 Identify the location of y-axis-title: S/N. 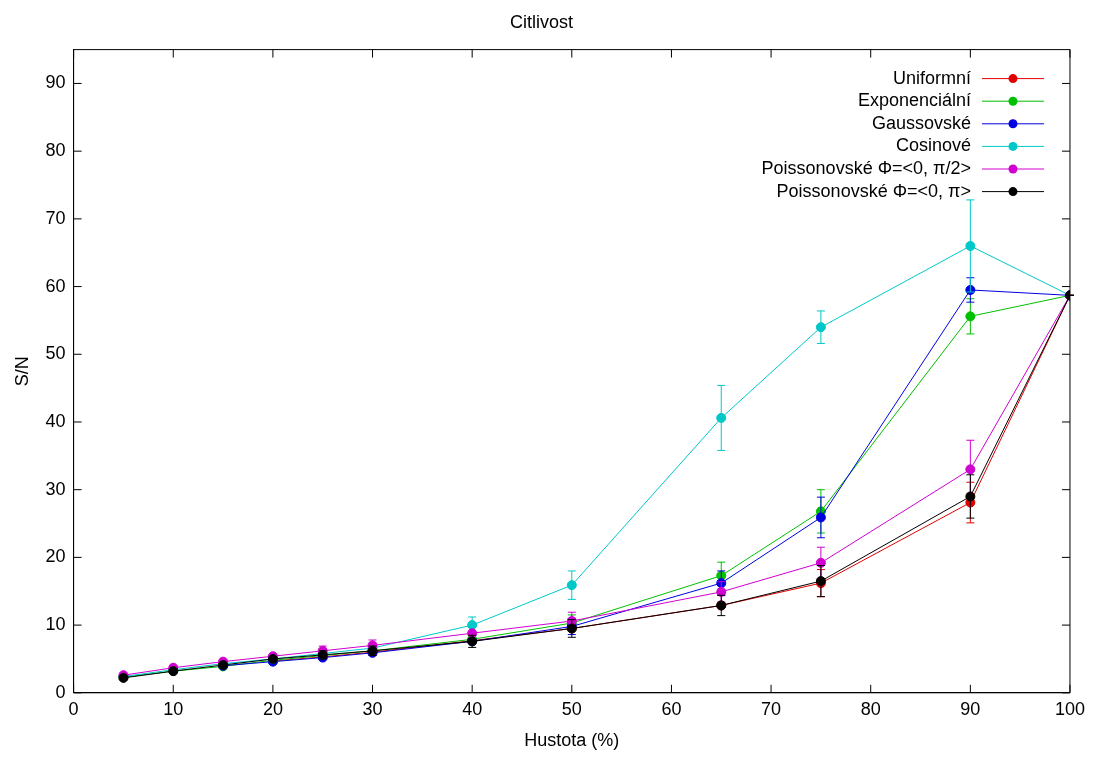
(21, 371).